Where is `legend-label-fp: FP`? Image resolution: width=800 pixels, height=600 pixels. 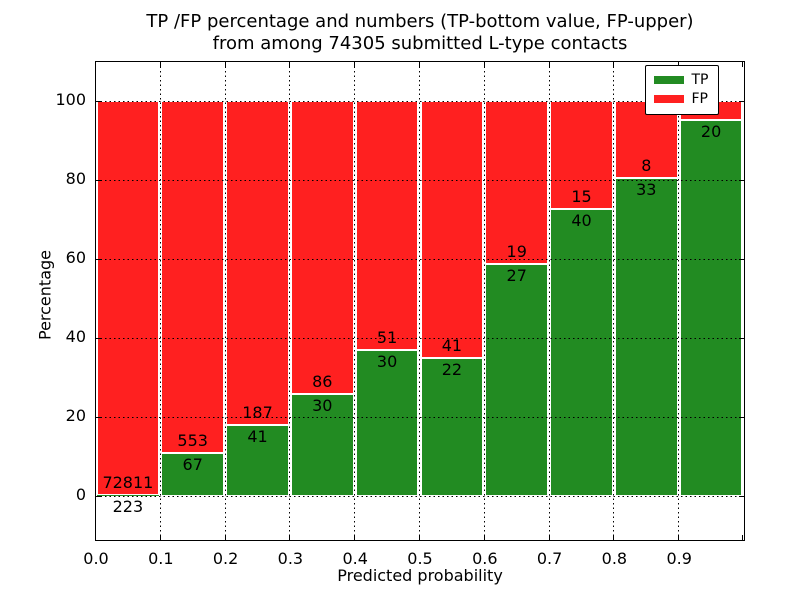 legend-label-fp: FP is located at coordinates (700, 99).